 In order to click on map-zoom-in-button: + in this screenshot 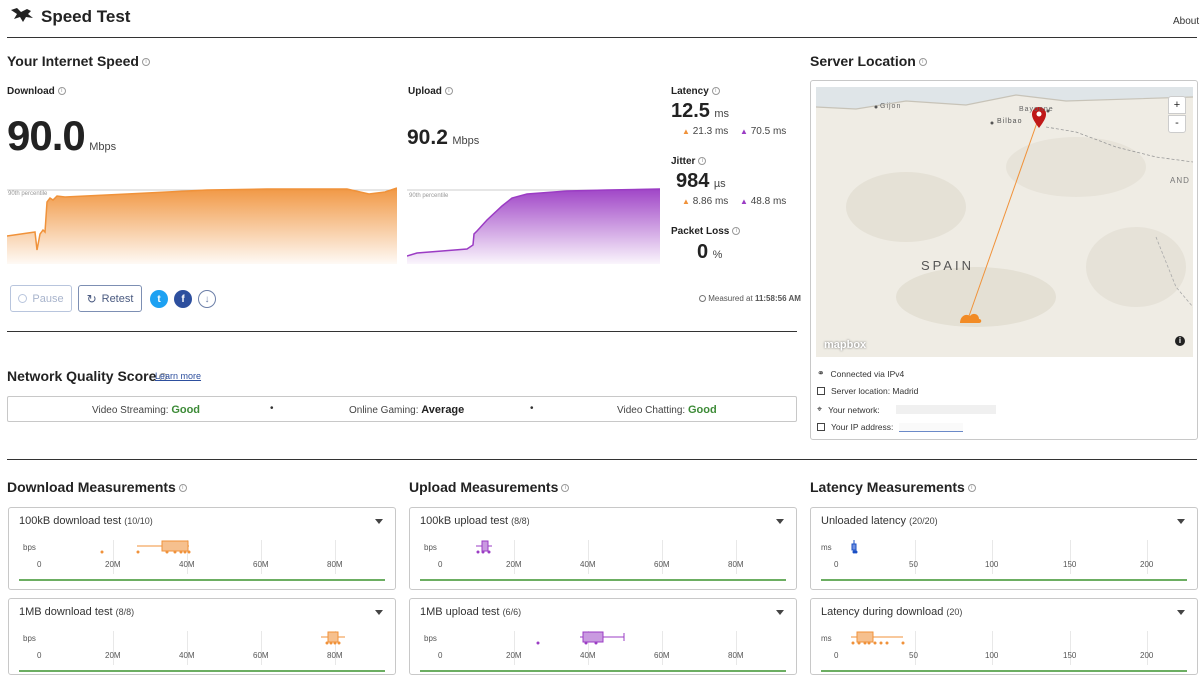, I will do `click(1177, 105)`.